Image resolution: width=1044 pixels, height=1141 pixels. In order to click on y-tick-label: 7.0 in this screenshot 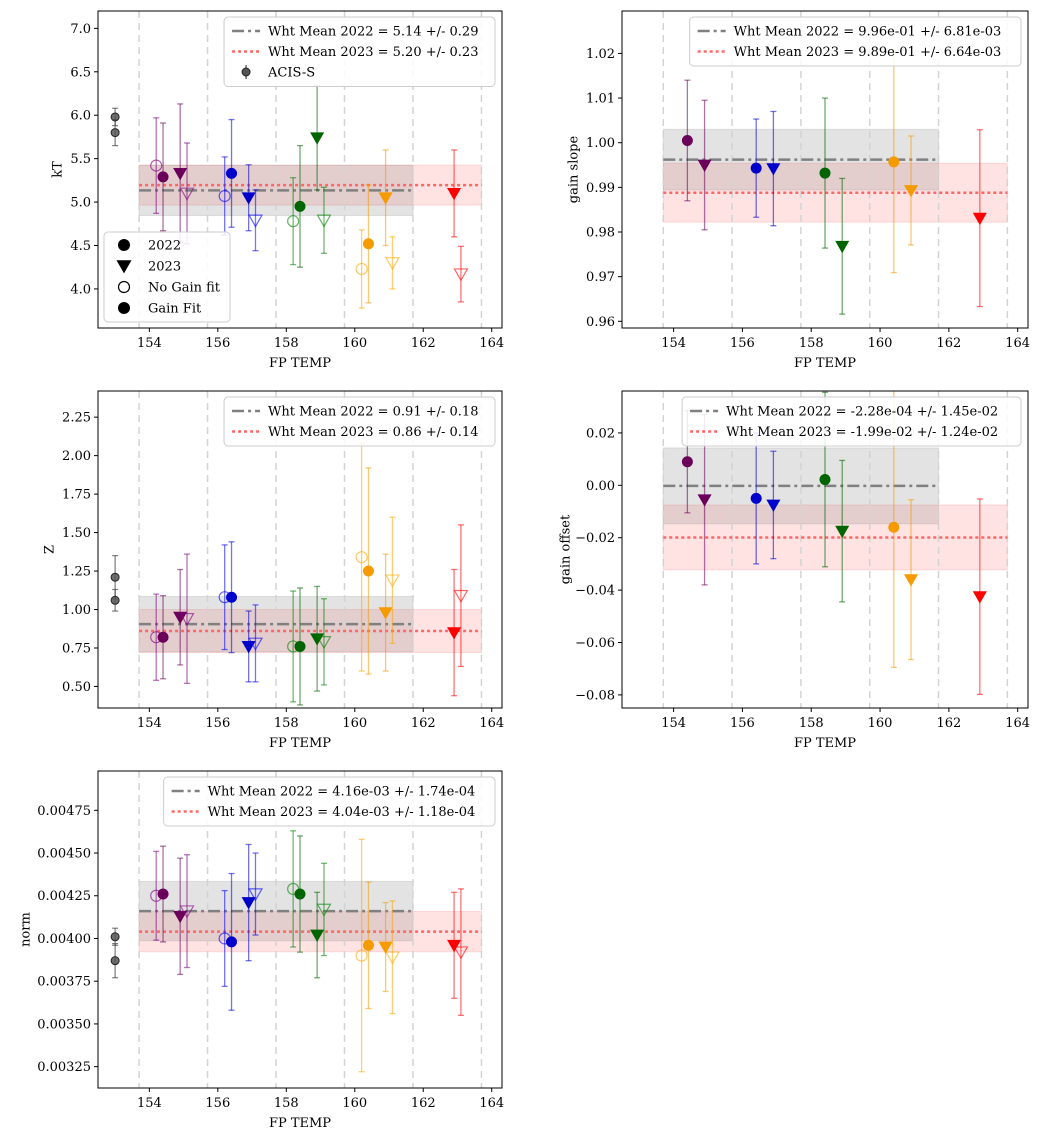, I will do `click(80, 29)`.